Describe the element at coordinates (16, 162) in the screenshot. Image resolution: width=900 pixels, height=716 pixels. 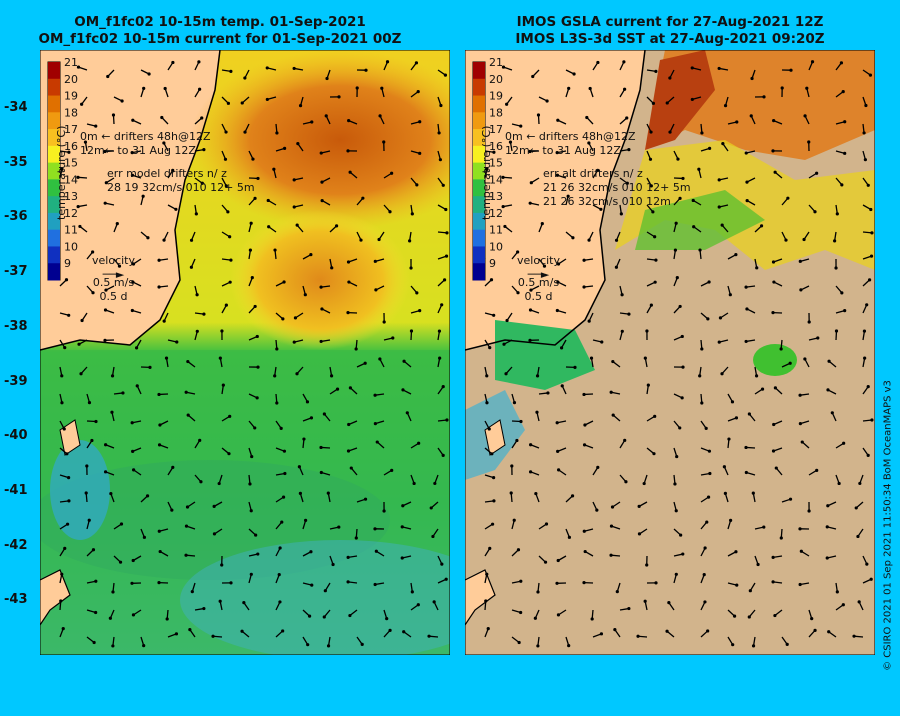
I see `lat-tick-label: -35` at that location.